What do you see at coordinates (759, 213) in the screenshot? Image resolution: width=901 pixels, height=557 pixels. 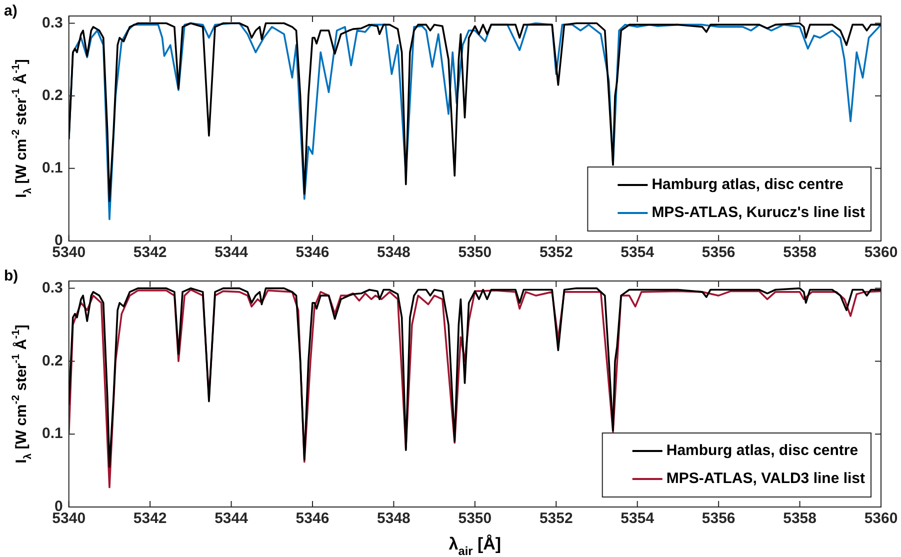 I see `legend-label: MPS-ATLAS, Kurucz's line list` at bounding box center [759, 213].